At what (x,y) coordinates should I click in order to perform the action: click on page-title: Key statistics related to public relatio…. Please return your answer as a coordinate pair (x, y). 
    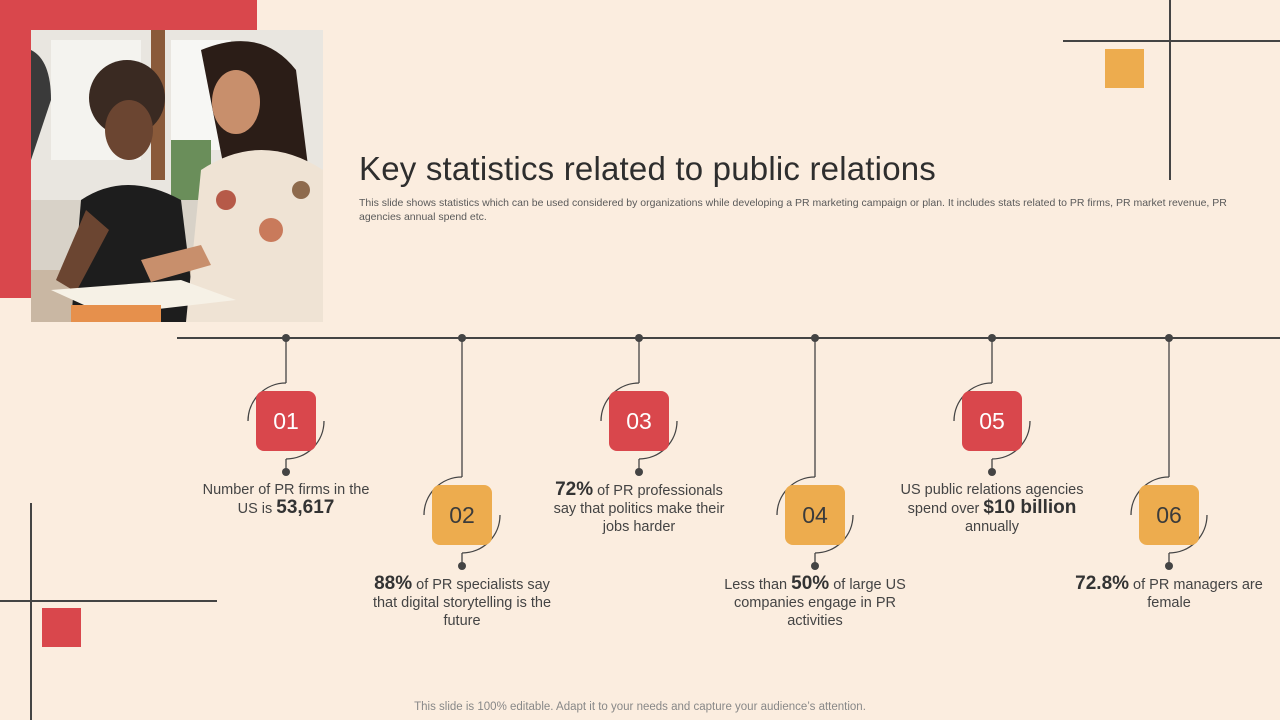
    Looking at the image, I should click on (648, 168).